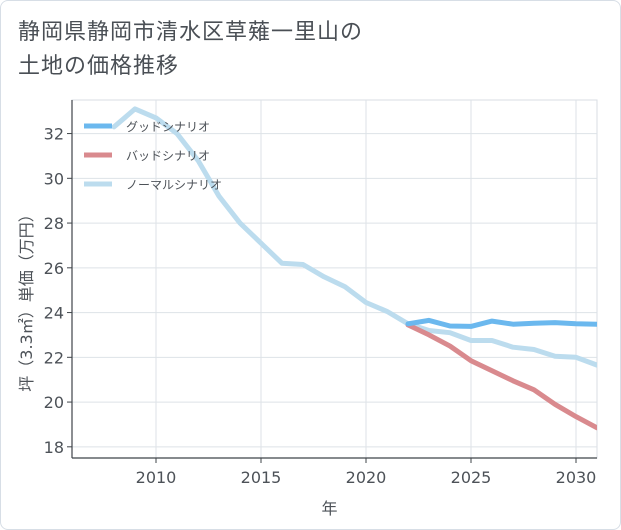  Describe the element at coordinates (156, 477) in the screenshot. I see `x-tick-label: 2010` at that location.